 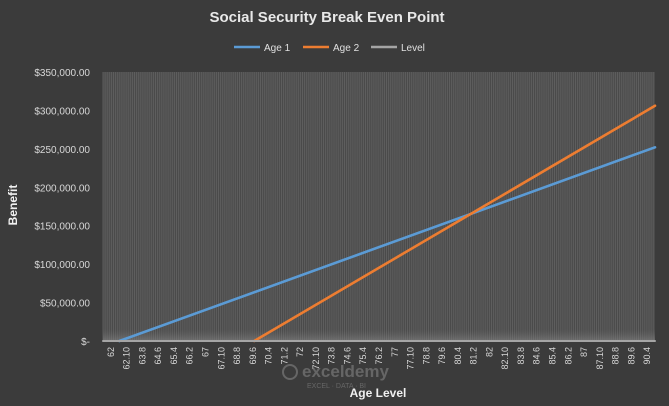 I want to click on watermark-icon, so click(x=290, y=372).